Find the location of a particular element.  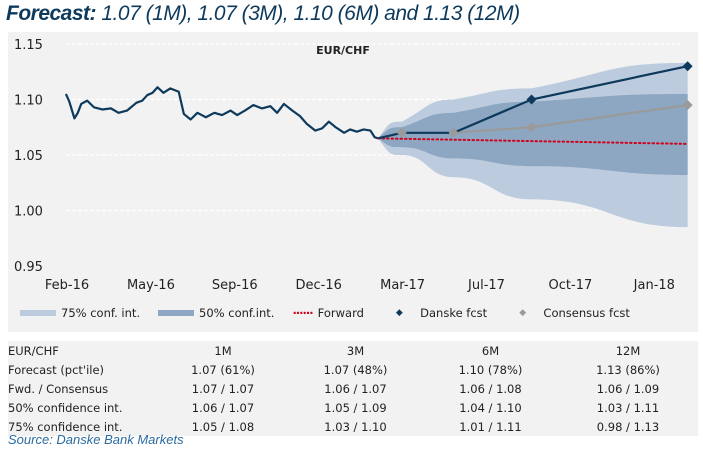

table-cell: Fwd. / Consensus is located at coordinates (58, 388).